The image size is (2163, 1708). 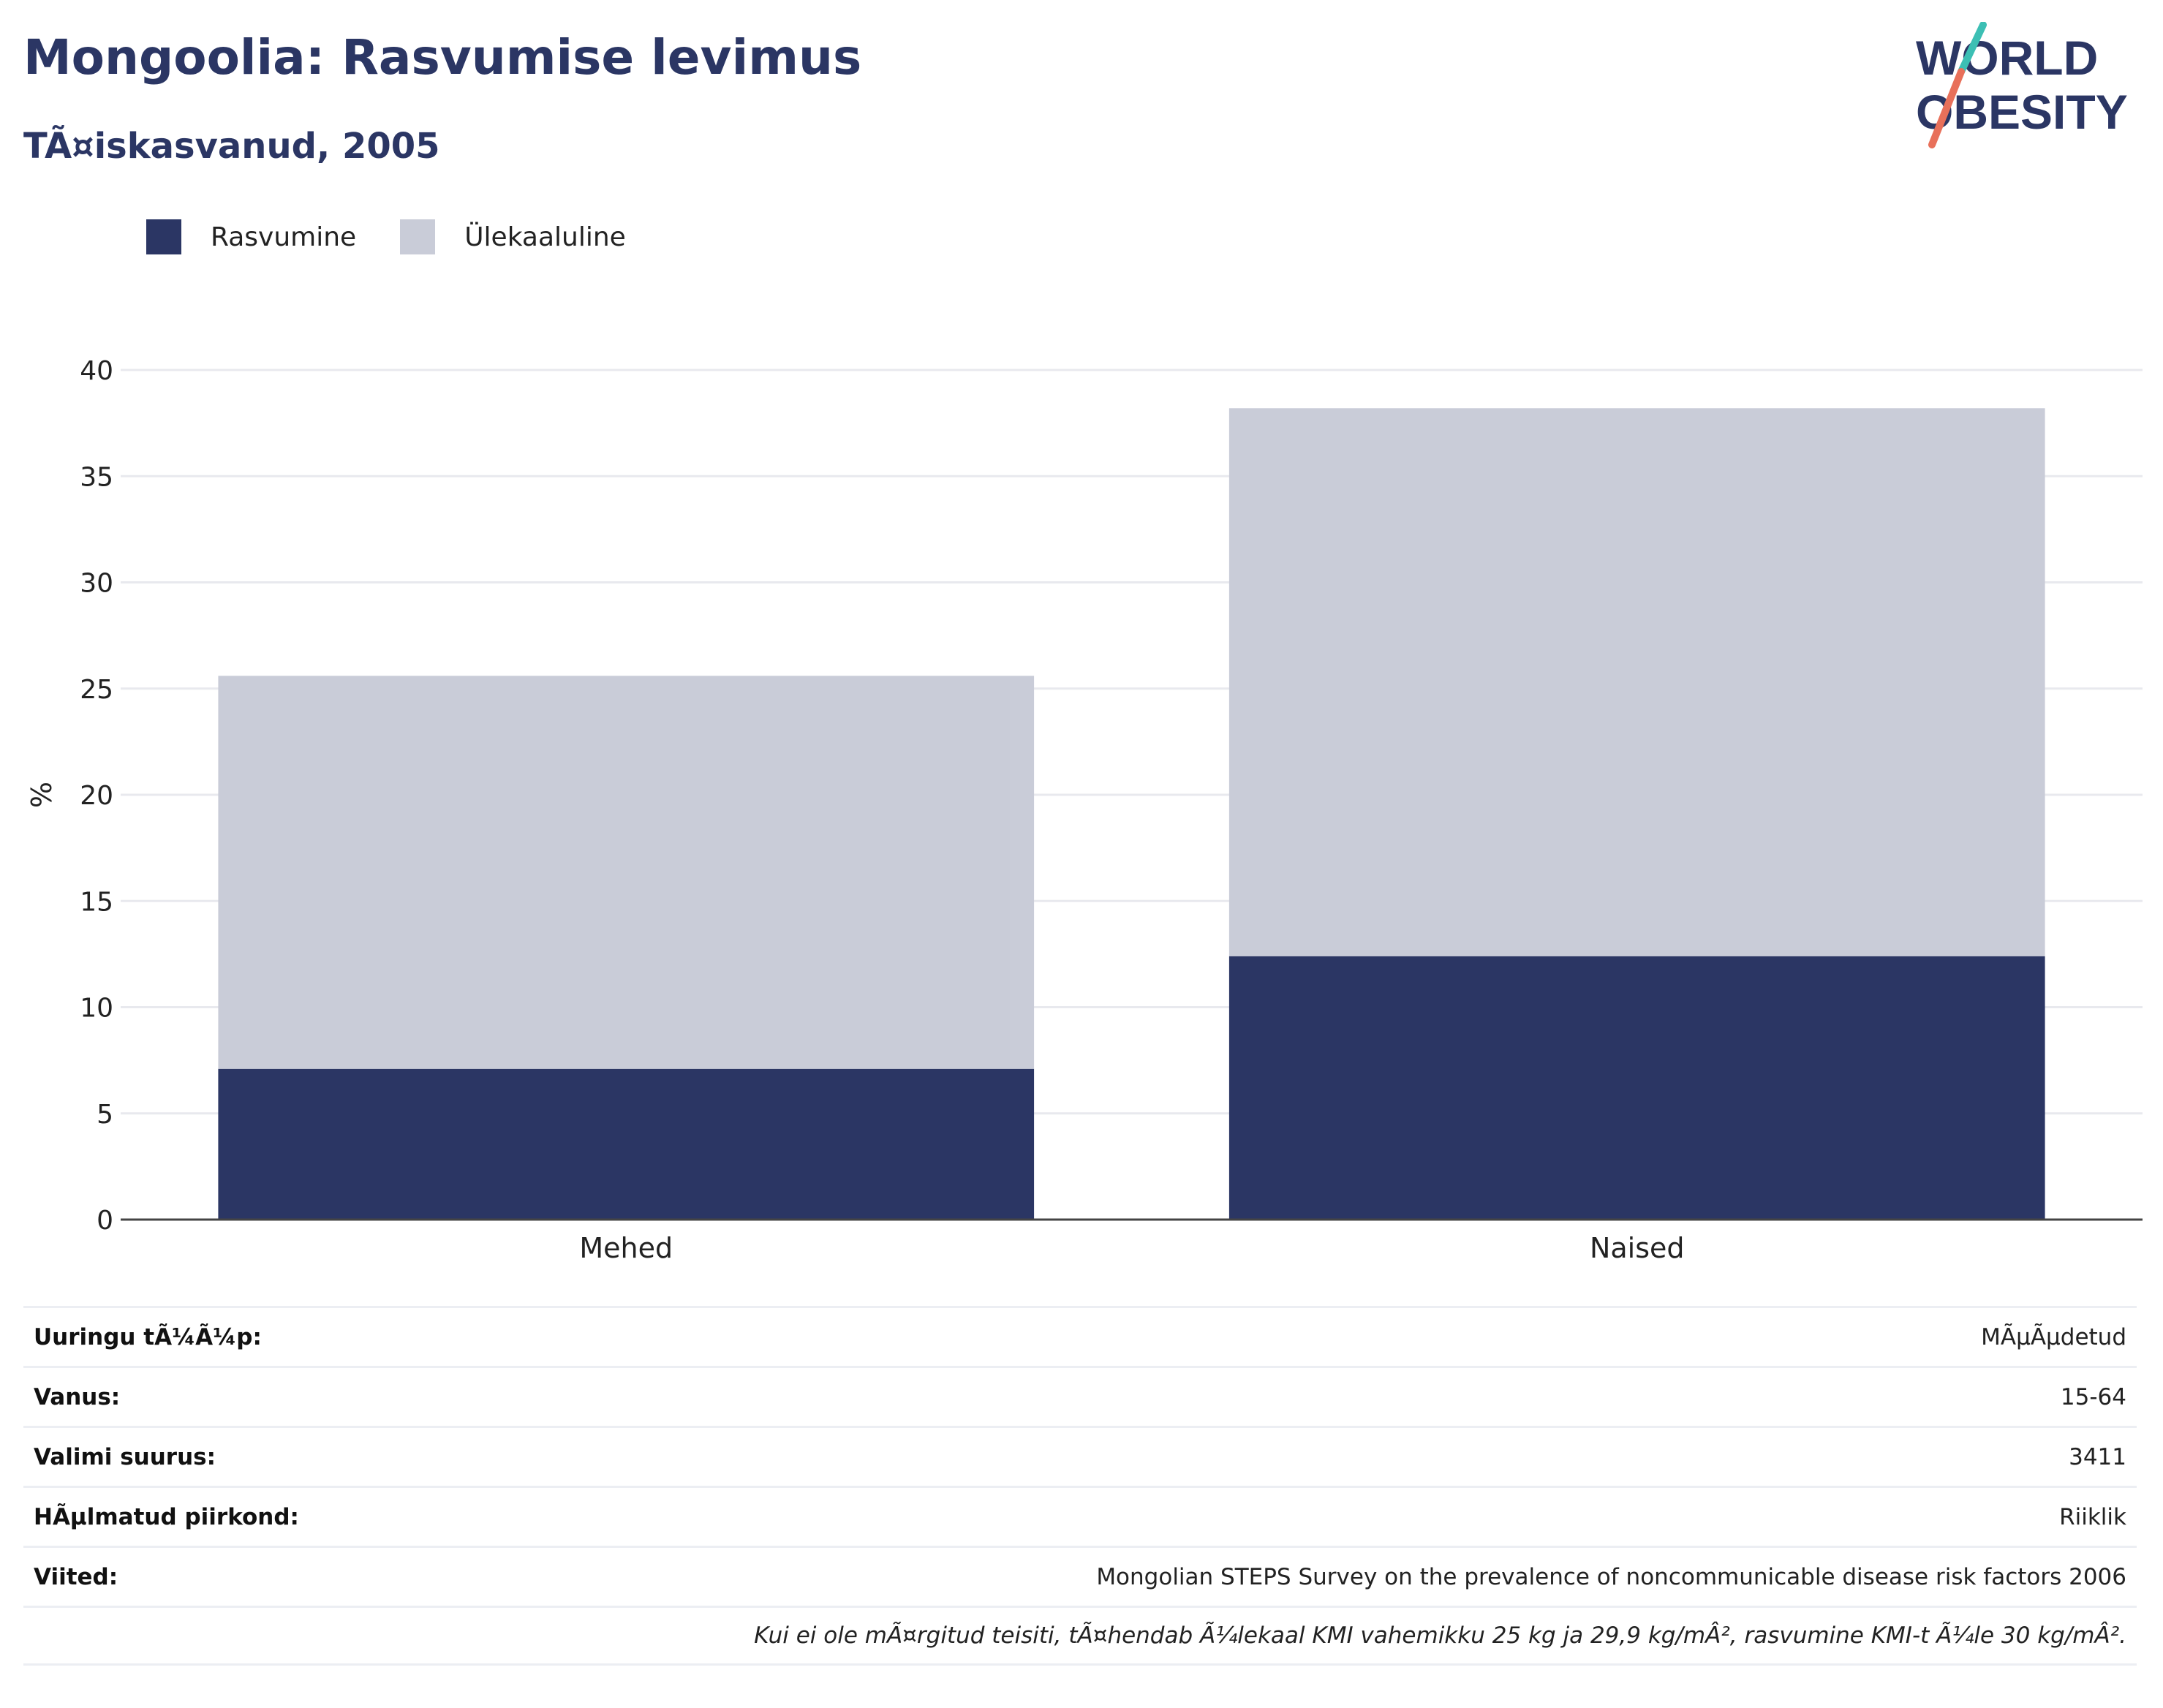 I want to click on info-value: 3411, so click(x=2097, y=1456).